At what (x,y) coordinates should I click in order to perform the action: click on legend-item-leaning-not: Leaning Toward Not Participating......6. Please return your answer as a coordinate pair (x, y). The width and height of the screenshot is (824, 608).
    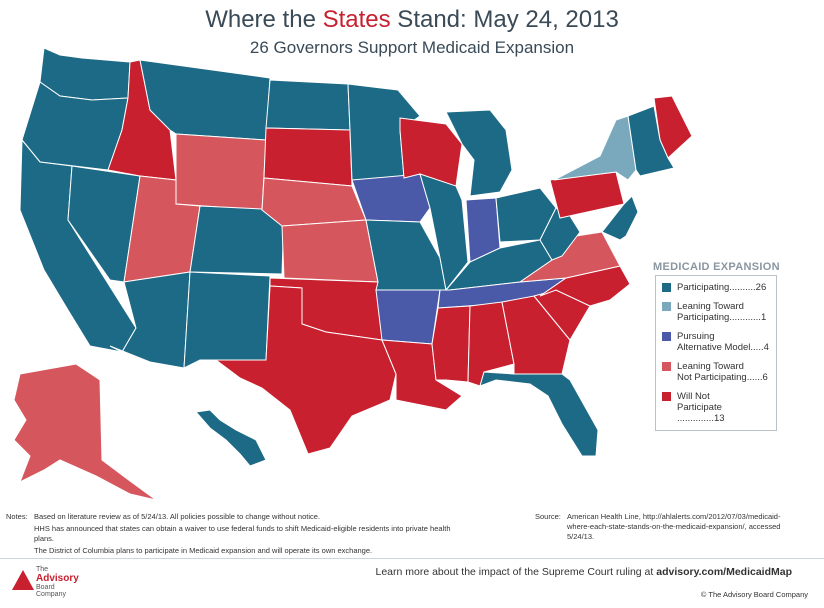
    Looking at the image, I should click on (716, 372).